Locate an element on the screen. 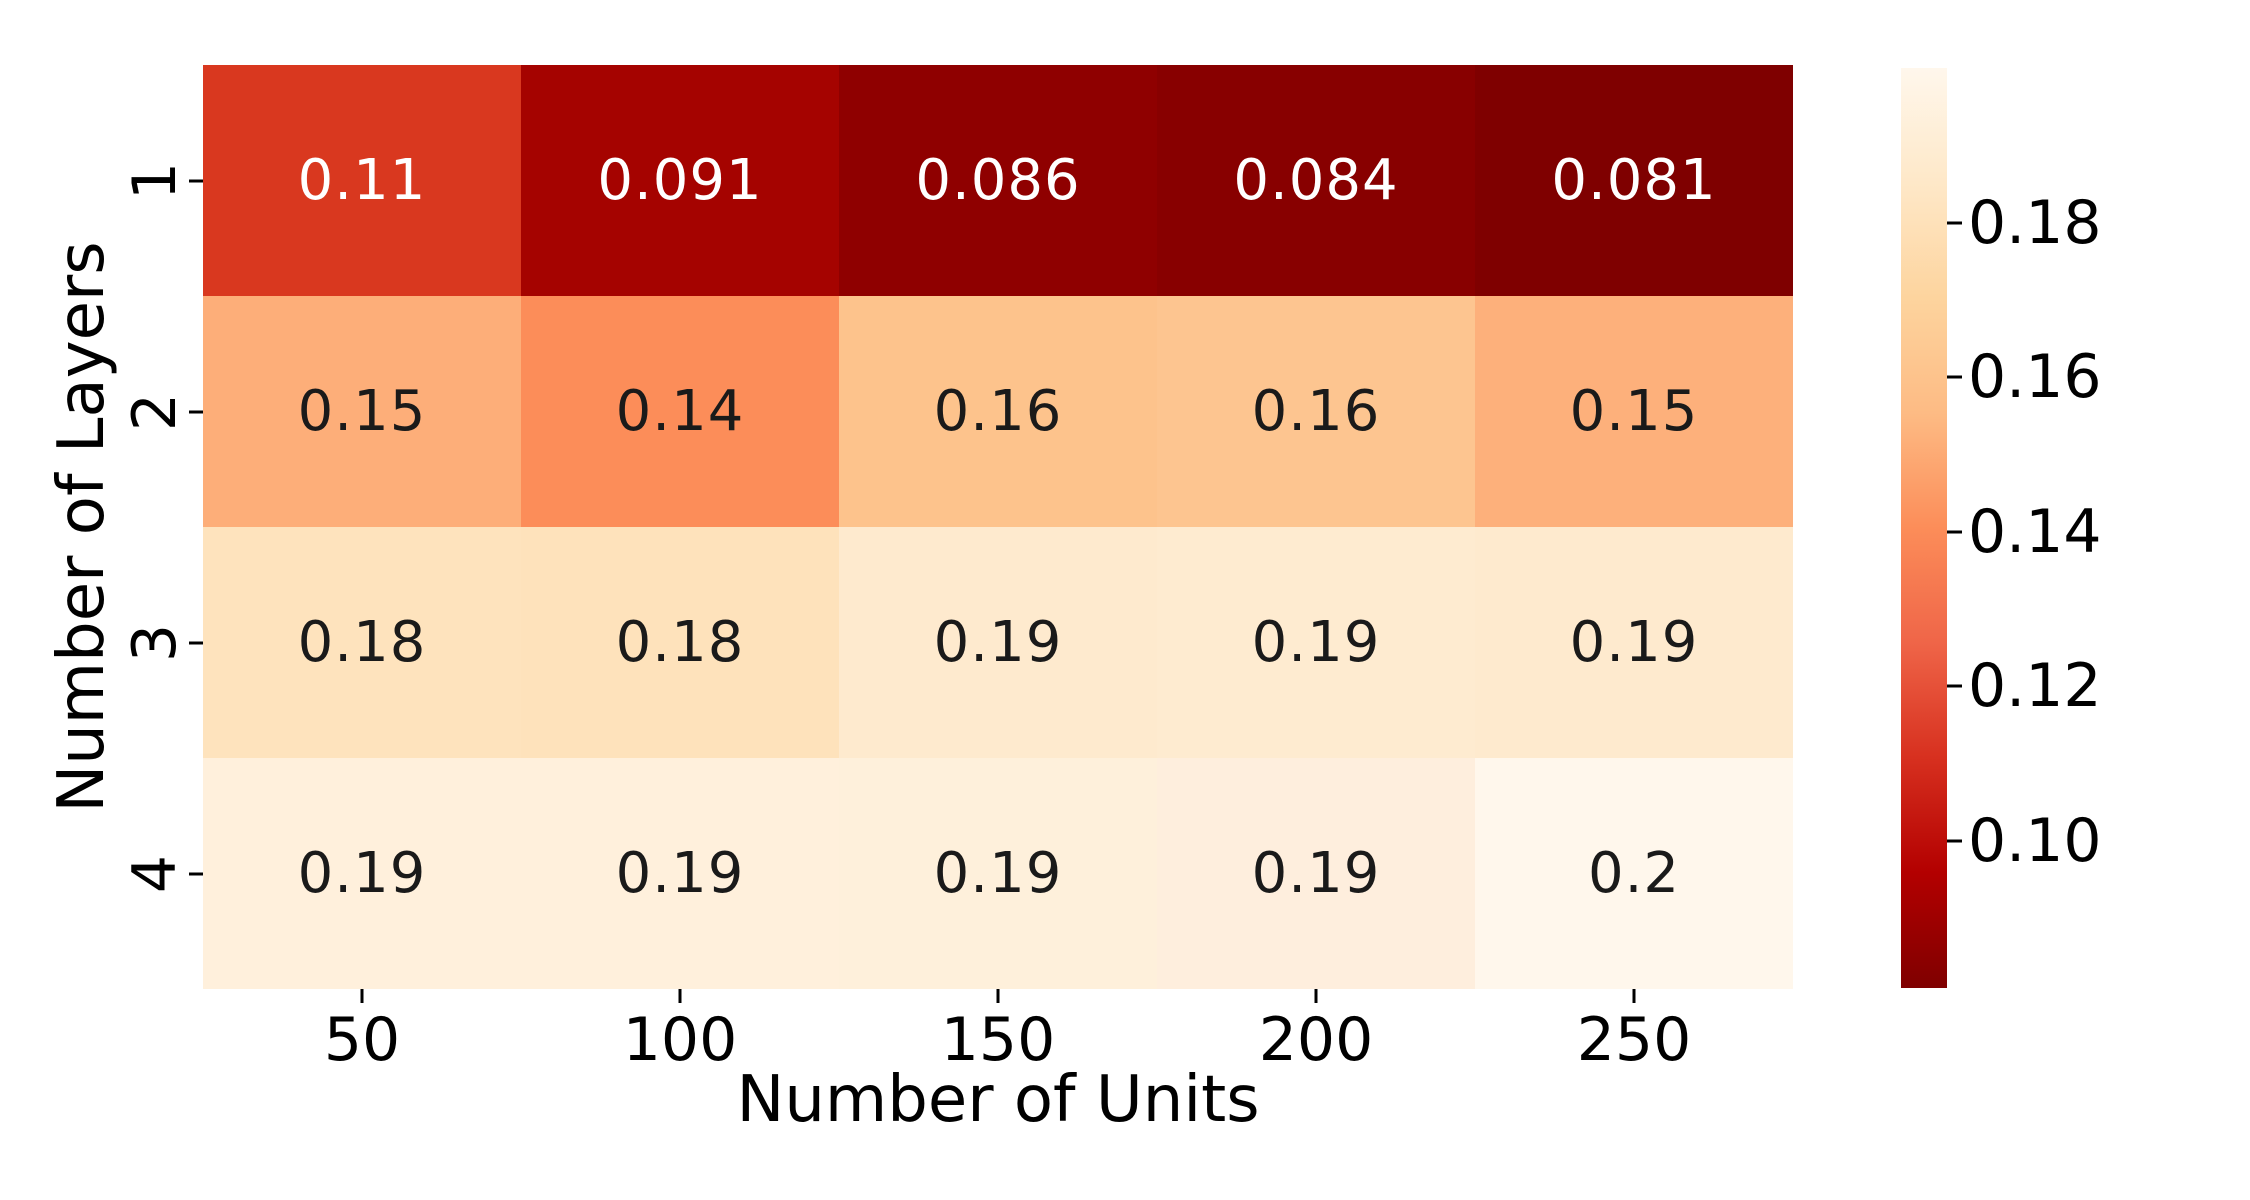 The image size is (2250, 1200). colorbar-tick-label: 0.18 is located at coordinates (2035, 222).